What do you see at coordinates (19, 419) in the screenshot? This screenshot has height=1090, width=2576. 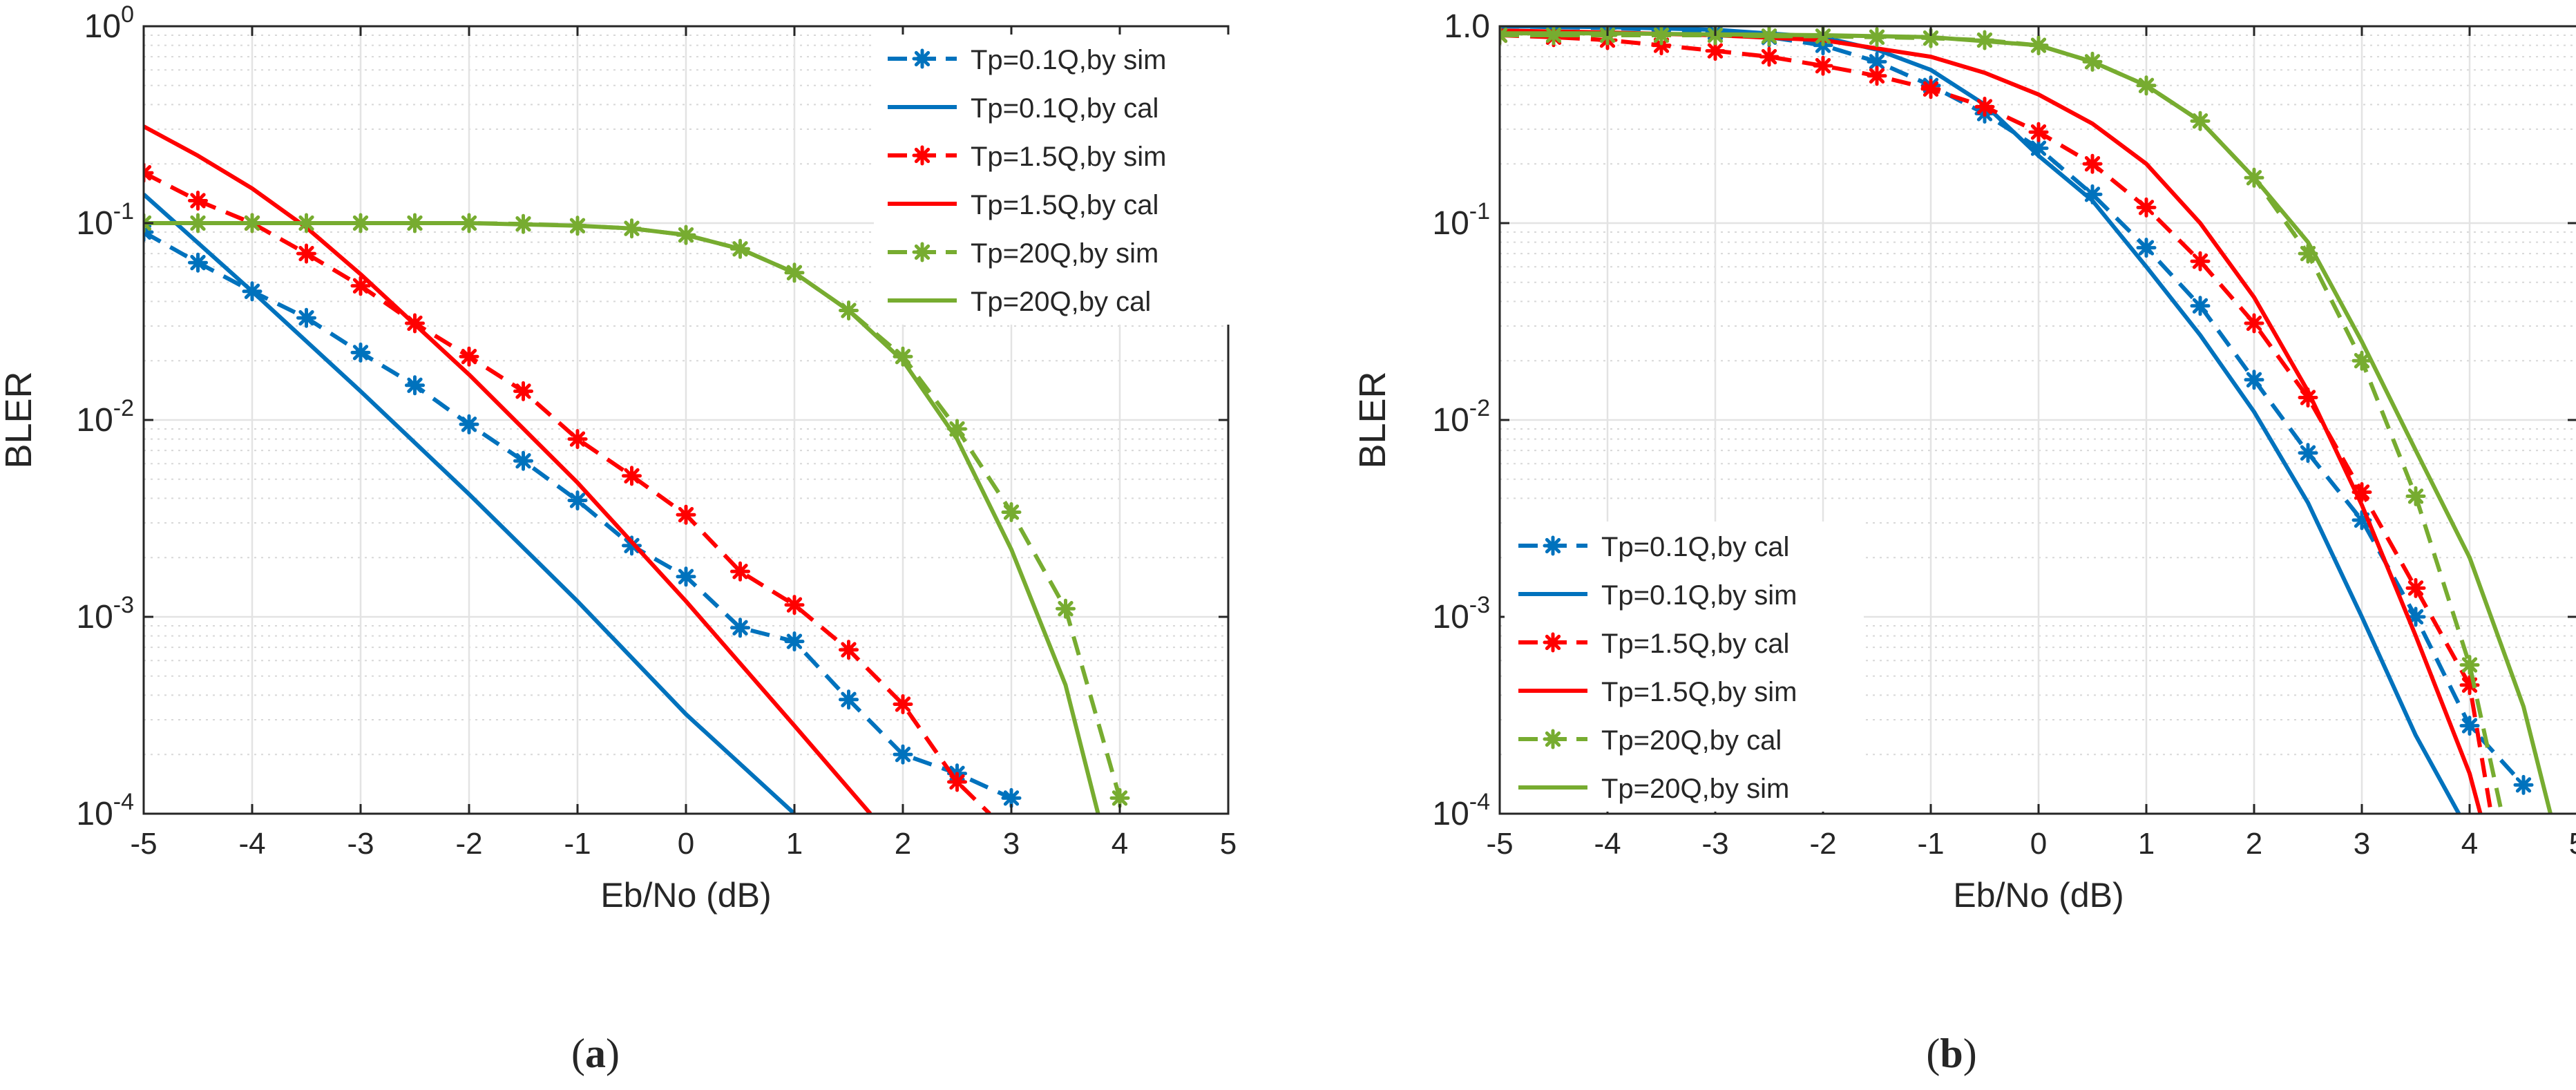 I see `y-axis-label: BLER` at bounding box center [19, 419].